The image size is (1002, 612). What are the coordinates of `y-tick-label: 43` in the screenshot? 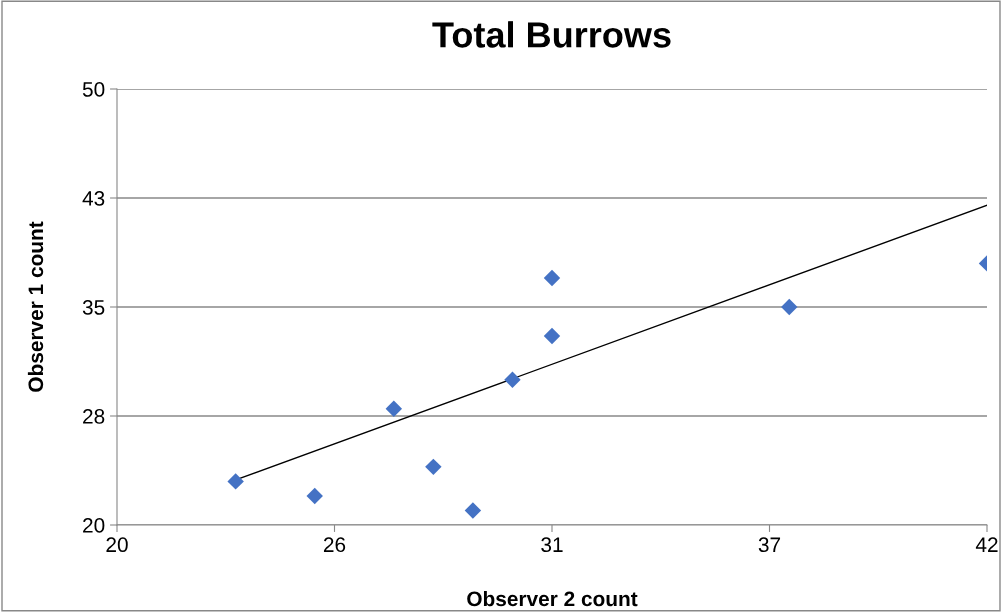 It's located at (93, 198).